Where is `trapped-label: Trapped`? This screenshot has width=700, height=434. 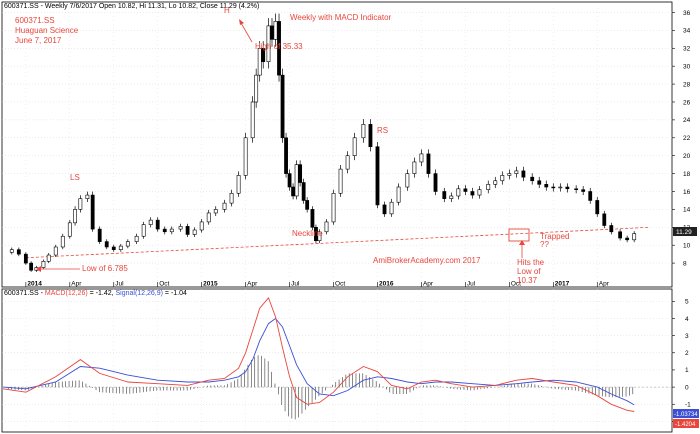 trapped-label: Trapped is located at coordinates (555, 236).